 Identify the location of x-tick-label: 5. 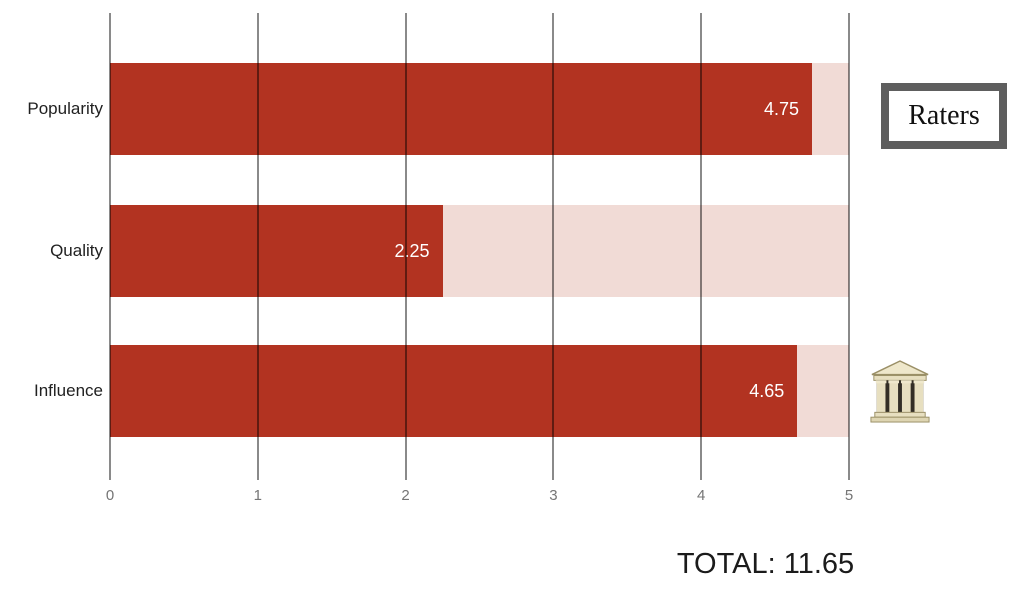
(849, 495).